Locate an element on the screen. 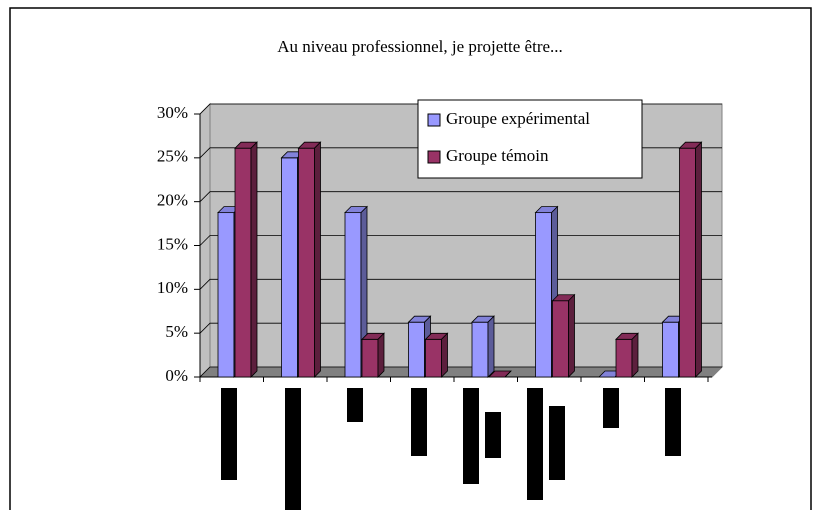 The height and width of the screenshot is (510, 820). grid-line is located at coordinates (460, 196).